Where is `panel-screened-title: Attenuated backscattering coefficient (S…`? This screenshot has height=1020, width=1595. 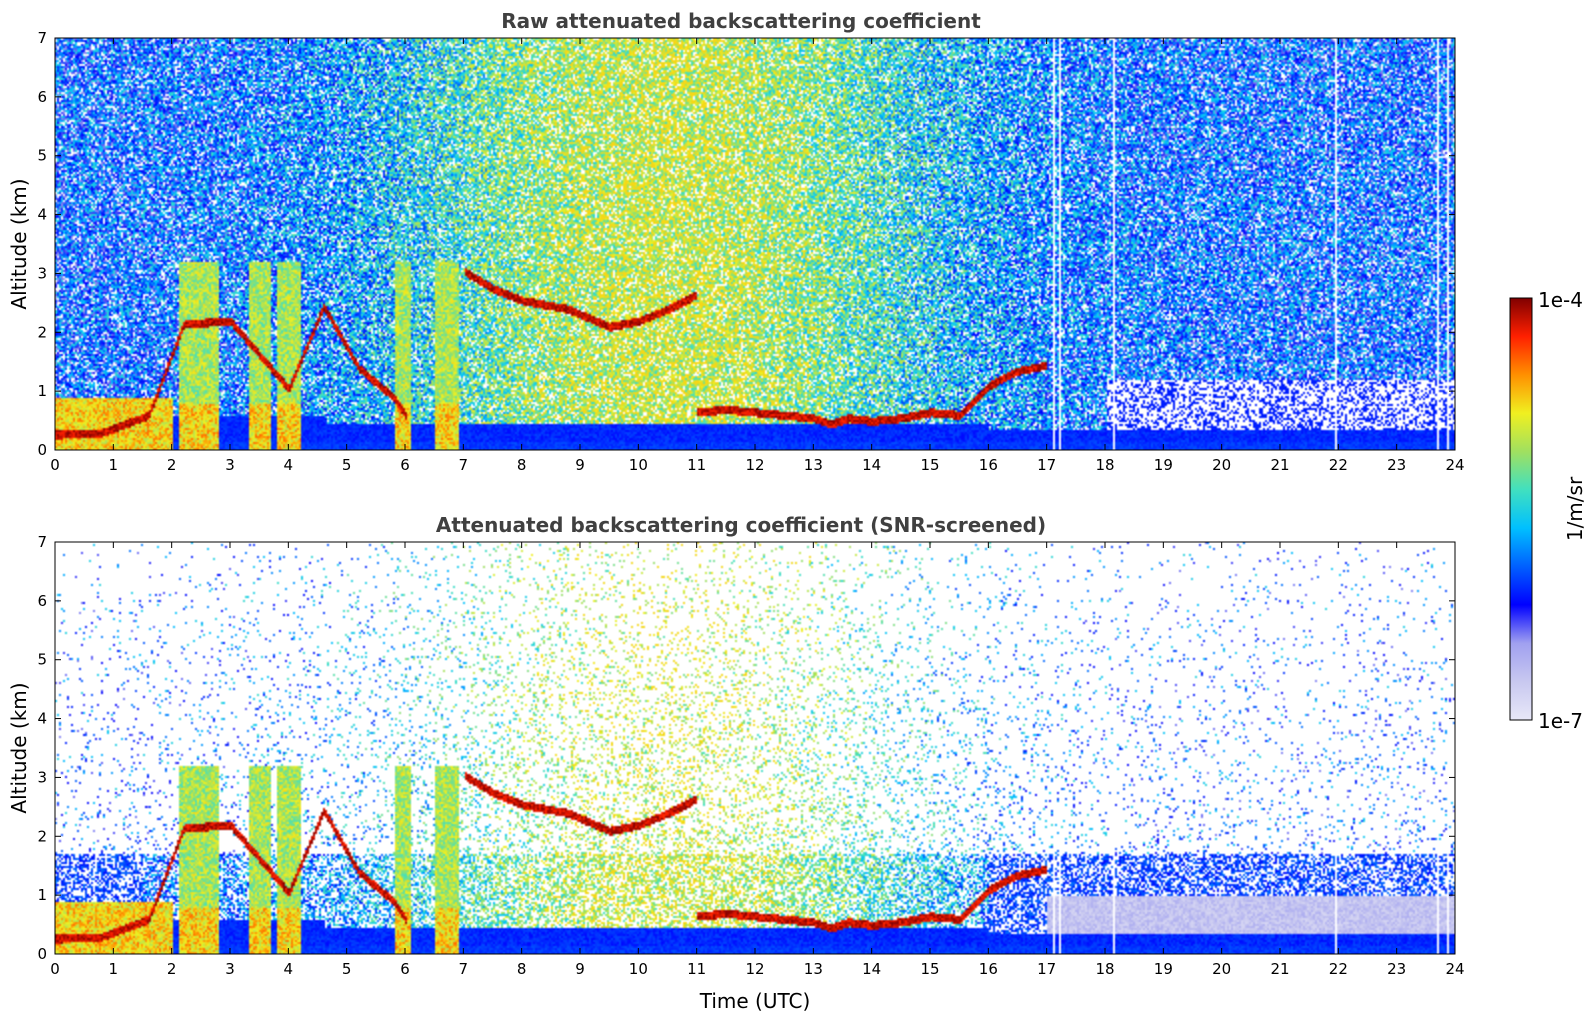
panel-screened-title: Attenuated backscattering coefficient (S… is located at coordinates (741, 525).